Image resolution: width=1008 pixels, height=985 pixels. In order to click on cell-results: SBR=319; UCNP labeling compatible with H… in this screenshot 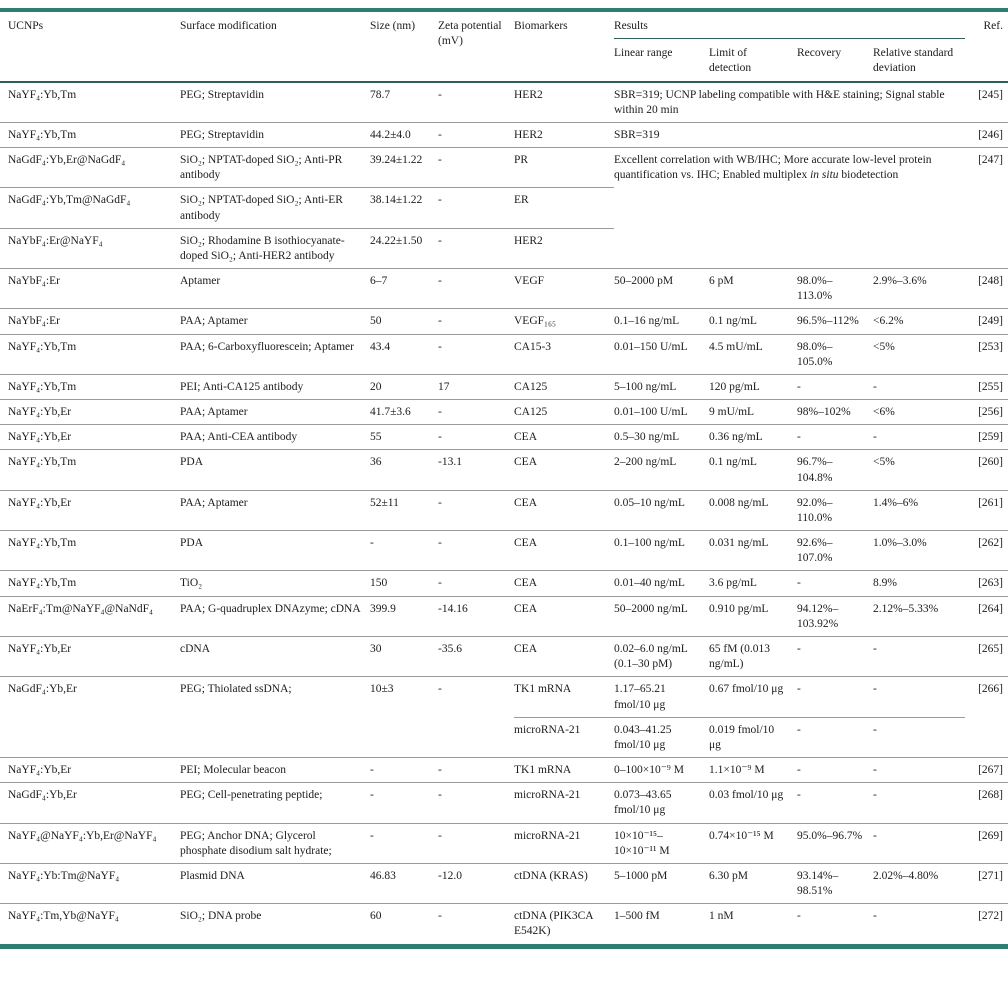, I will do `click(789, 102)`.